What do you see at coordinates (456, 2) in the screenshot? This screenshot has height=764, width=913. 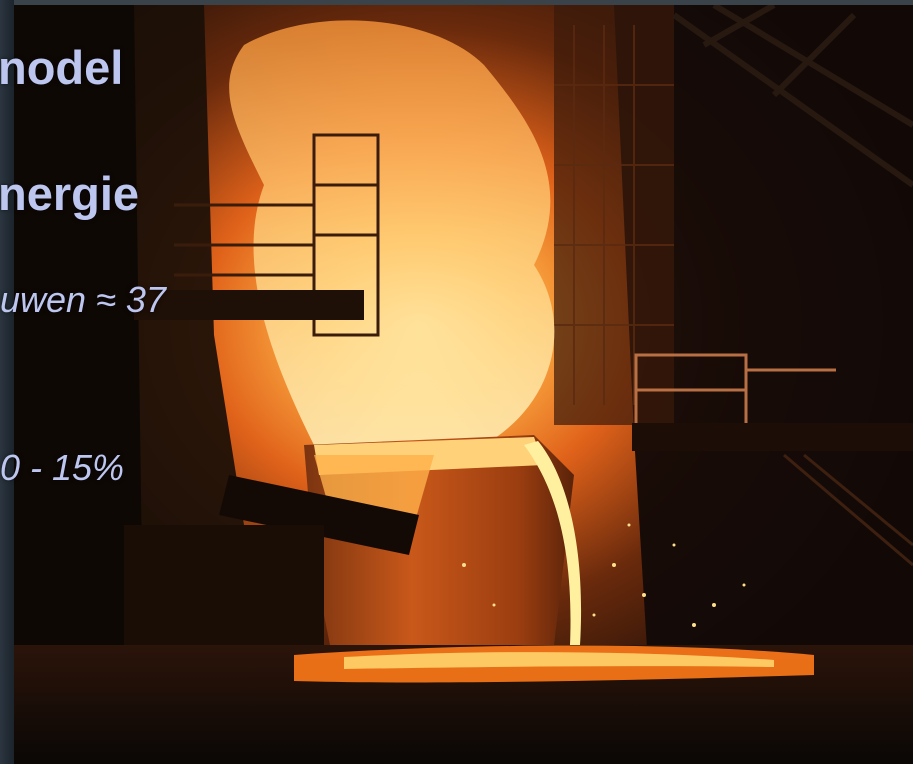 I see `slide-top-edge` at bounding box center [456, 2].